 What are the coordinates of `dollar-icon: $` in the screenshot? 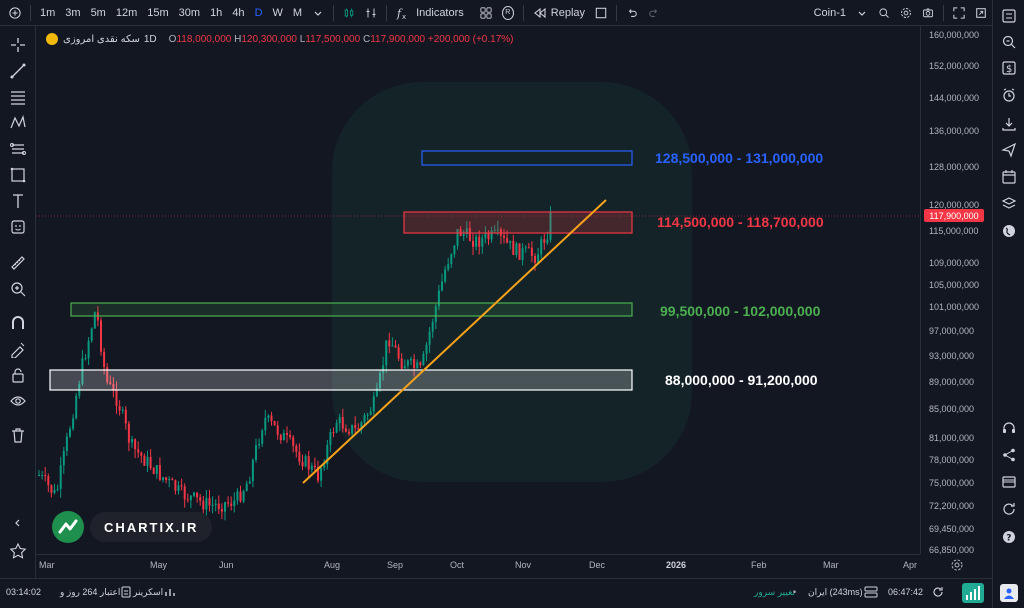 It's located at (1009, 68).